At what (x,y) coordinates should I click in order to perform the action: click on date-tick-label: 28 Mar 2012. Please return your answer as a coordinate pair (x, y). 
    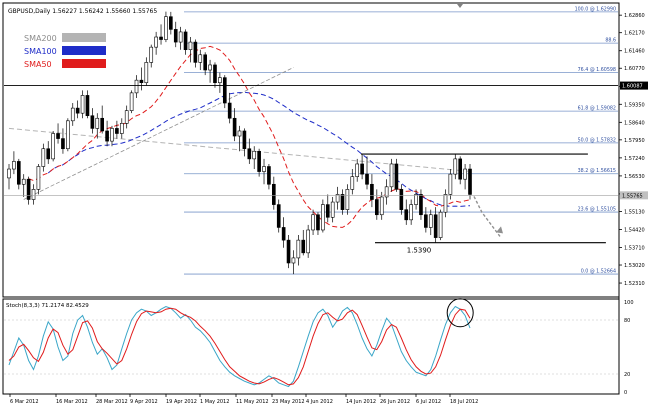
    Looking at the image, I should click on (112, 402).